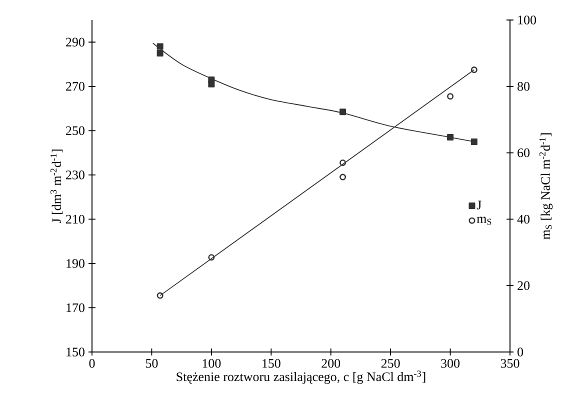 The height and width of the screenshot is (416, 587). Describe the element at coordinates (75, 219) in the screenshot. I see `y-tick-label: 210` at that location.